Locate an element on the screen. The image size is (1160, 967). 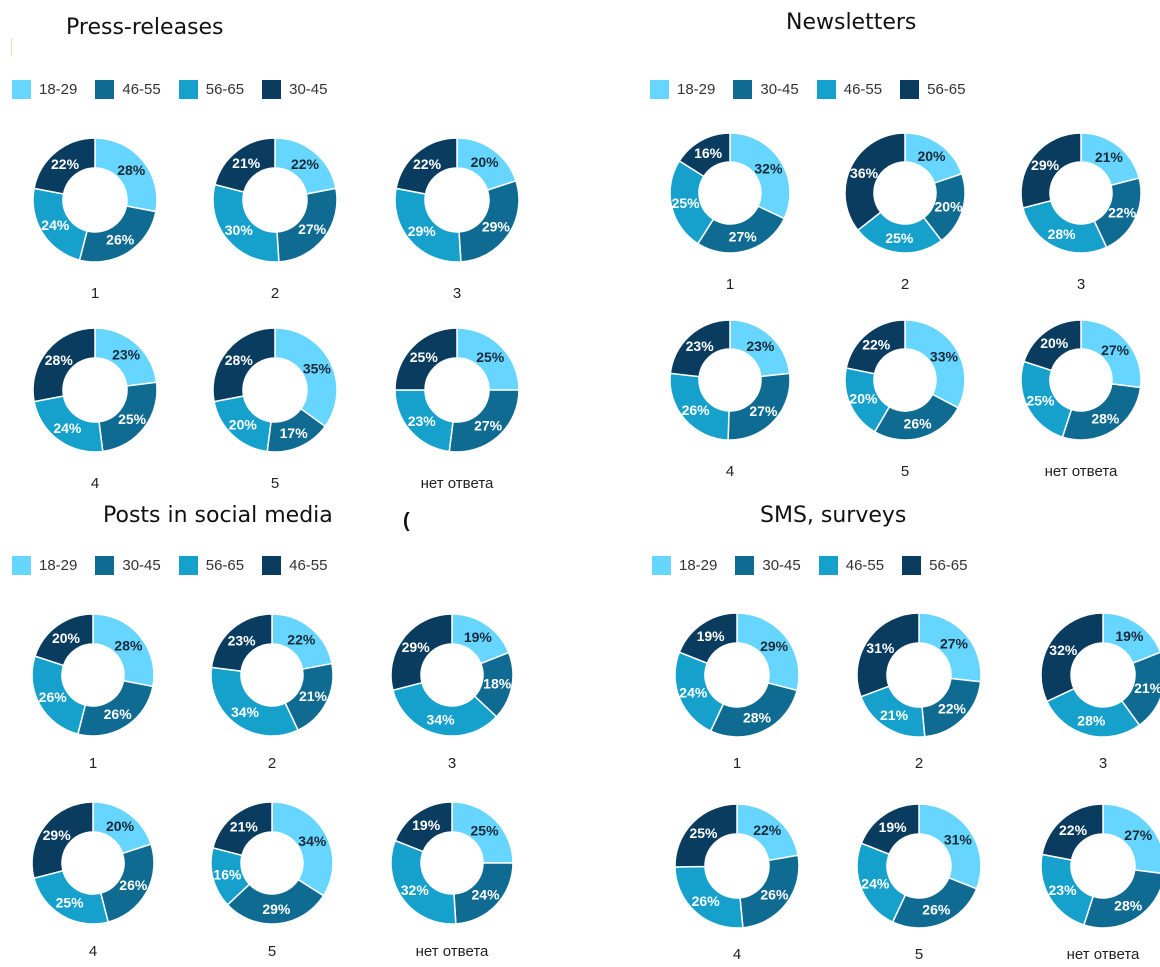
slice-value-label: 35% is located at coordinates (317, 369).